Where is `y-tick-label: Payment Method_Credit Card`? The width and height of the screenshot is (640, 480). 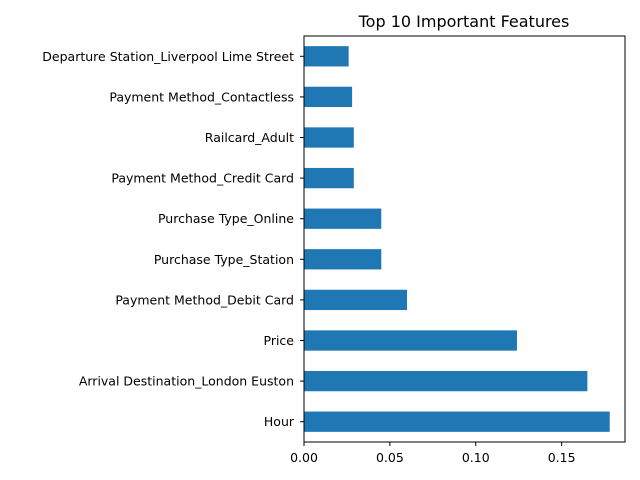
y-tick-label: Payment Method_Credit Card is located at coordinates (202, 178).